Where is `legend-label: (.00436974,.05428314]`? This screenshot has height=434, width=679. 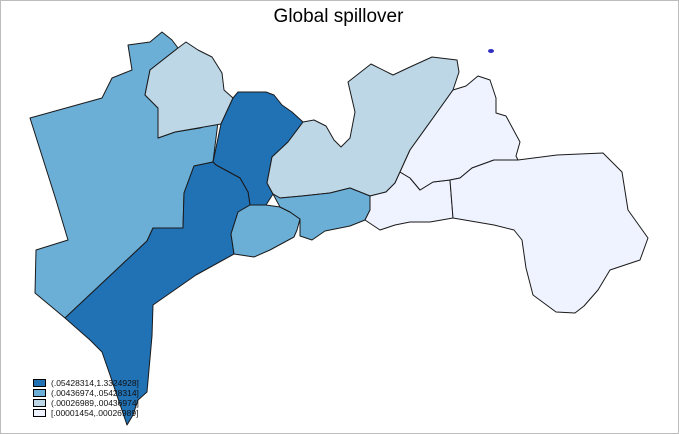 legend-label: (.00436974,.05428314] is located at coordinates (95, 393).